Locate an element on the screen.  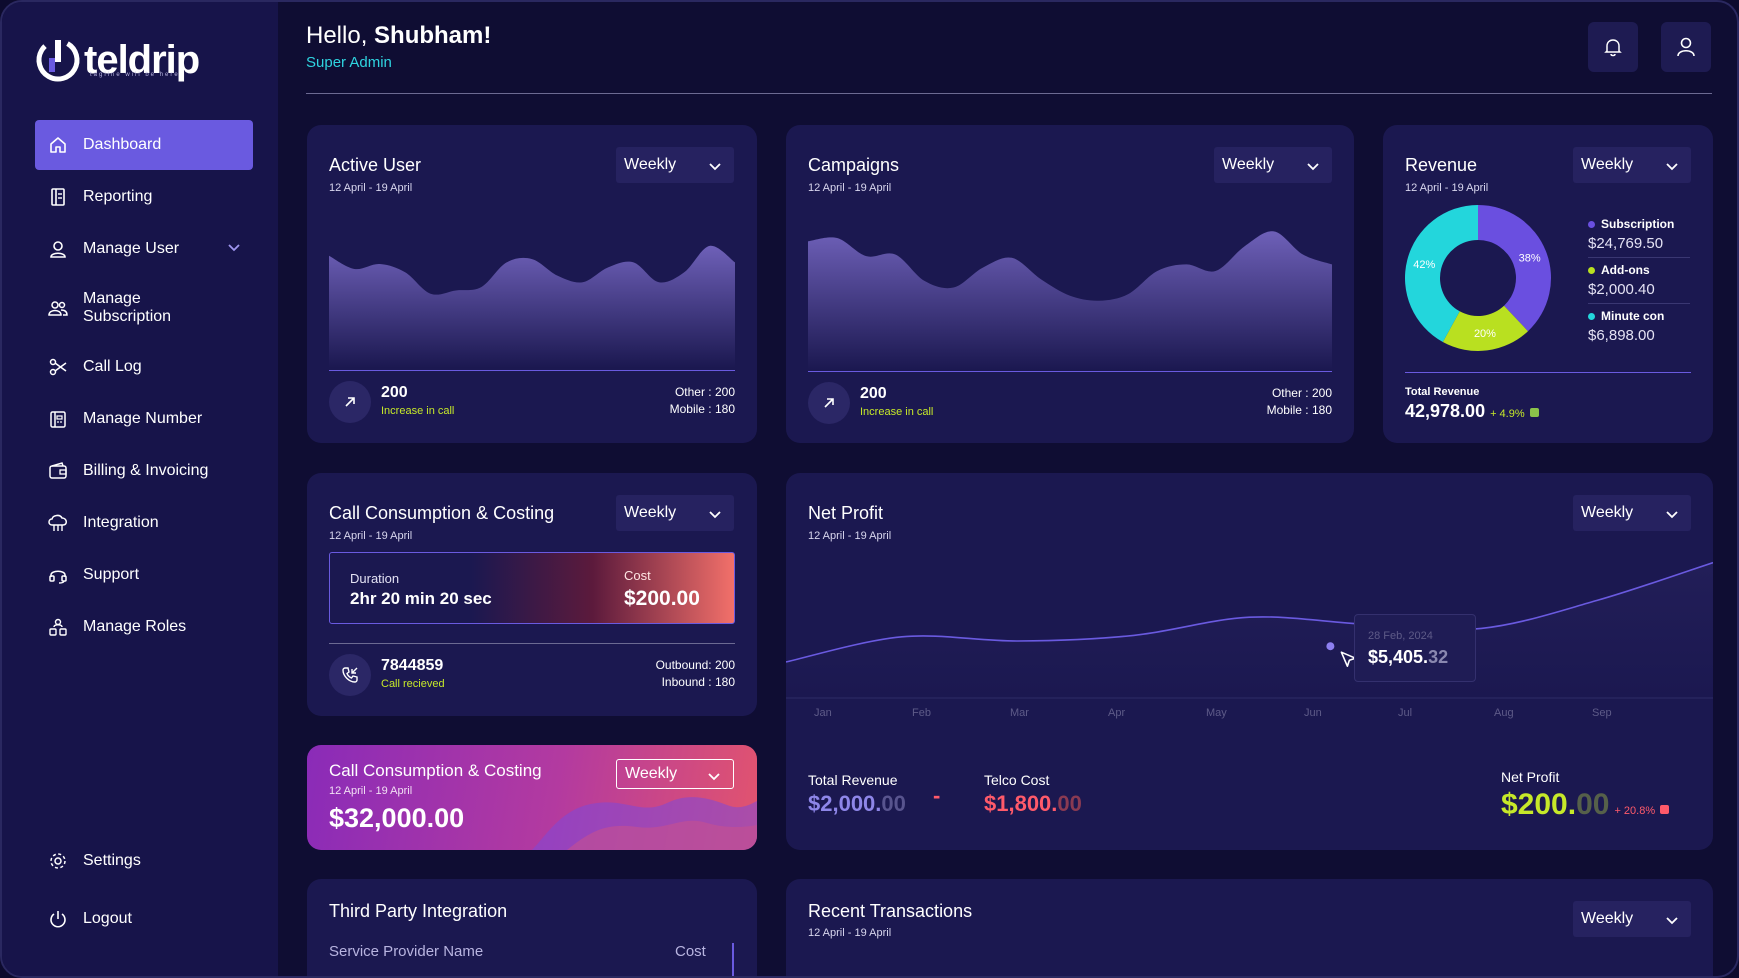
sidebar-item-label: Reporting is located at coordinates (118, 196).